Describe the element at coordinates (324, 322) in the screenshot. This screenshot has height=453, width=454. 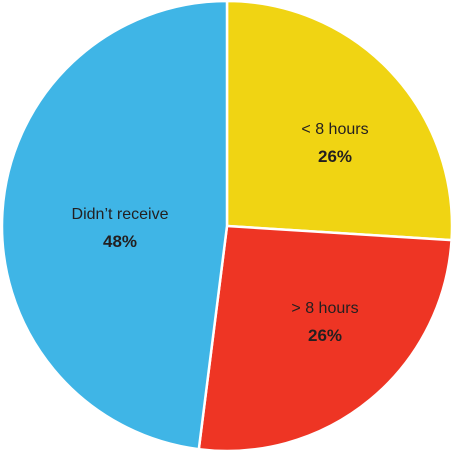
I see `slice-label-group-more-than-8-hours: > 8 hours 26%` at that location.